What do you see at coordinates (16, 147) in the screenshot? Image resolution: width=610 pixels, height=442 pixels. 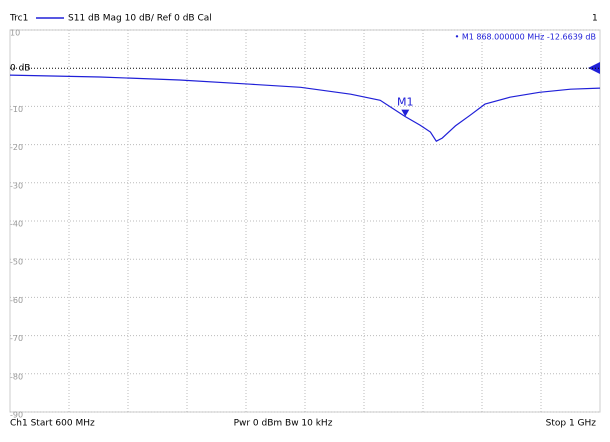 I see `y-tick-label: -20` at bounding box center [16, 147].